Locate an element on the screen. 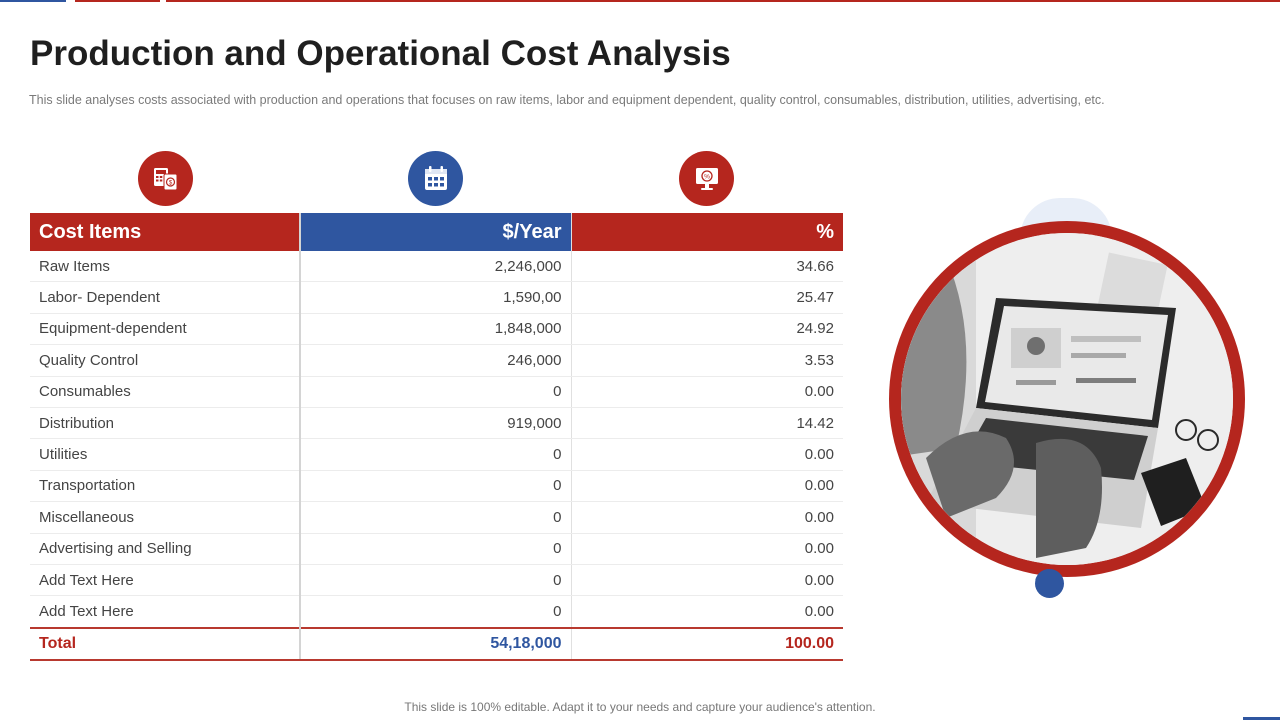  header-cost-items: Cost Items is located at coordinates (165, 232).